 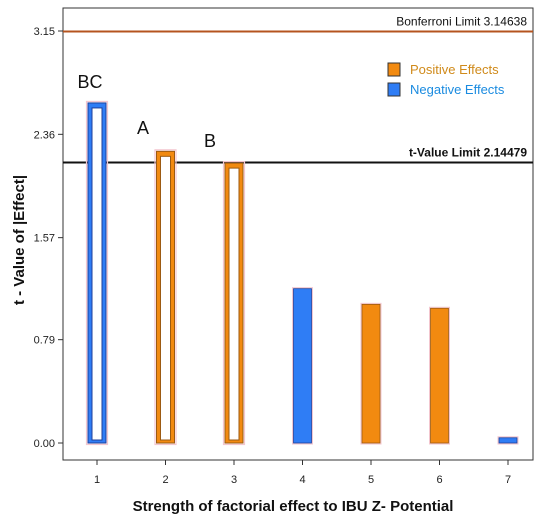 I want to click on reference-line-label: Bonferroni Limit 3.14638, so click(x=461, y=21).